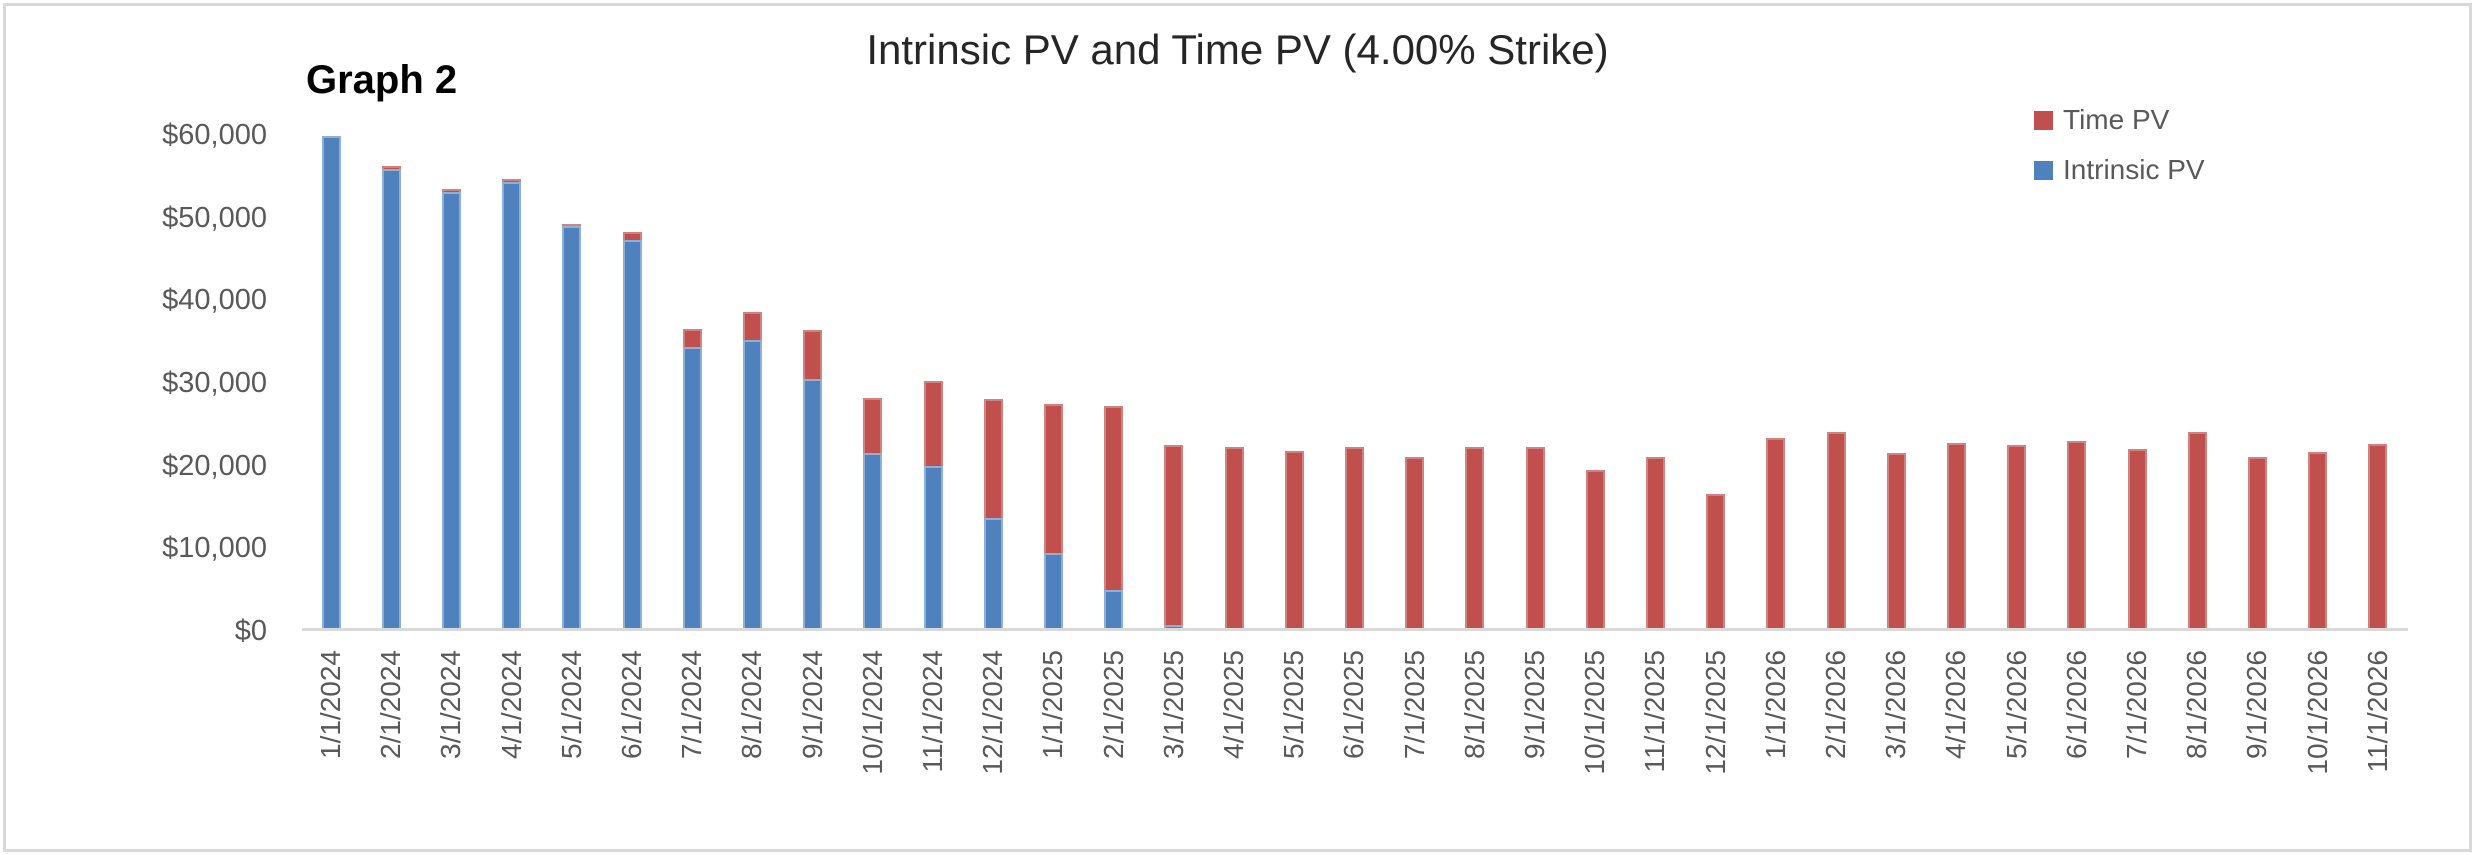  I want to click on x-axis-label: 11/1/2025, so click(1655, 711).